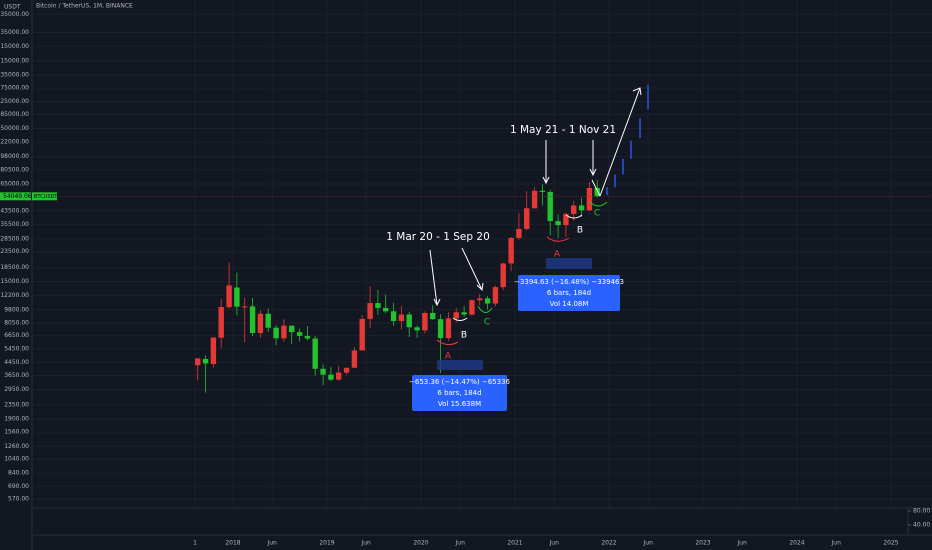  Describe the element at coordinates (14, 142) in the screenshot. I see `y-tick-label: 122000.00` at that location.